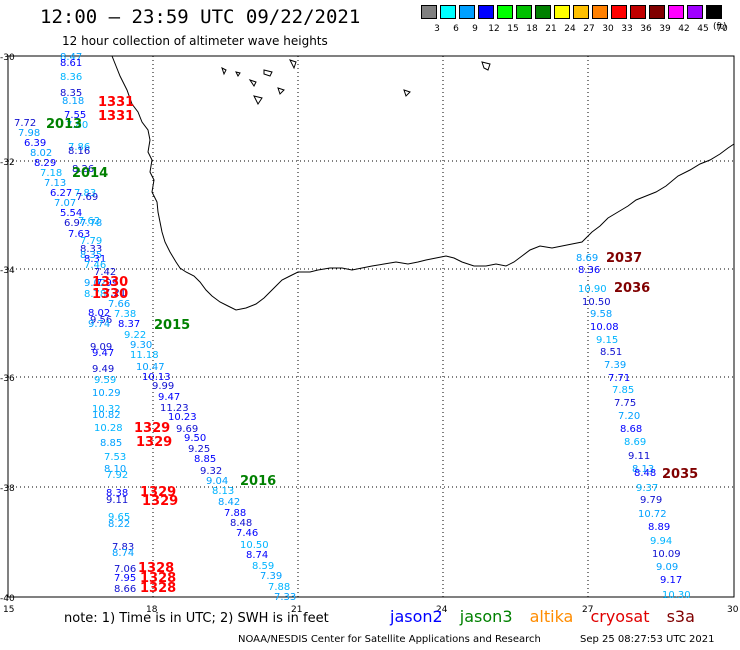 Image resolution: width=740 pixels, height=650 pixels. Describe the element at coordinates (83, 169) in the screenshot. I see `wave-height-value: 8.26` at that location.